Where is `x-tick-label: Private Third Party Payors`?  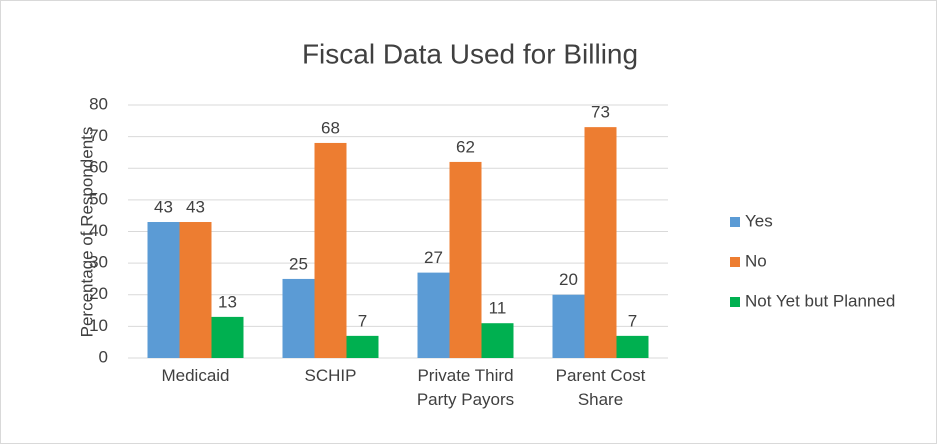 x-tick-label: Private Third Party Payors is located at coordinates (465, 387).